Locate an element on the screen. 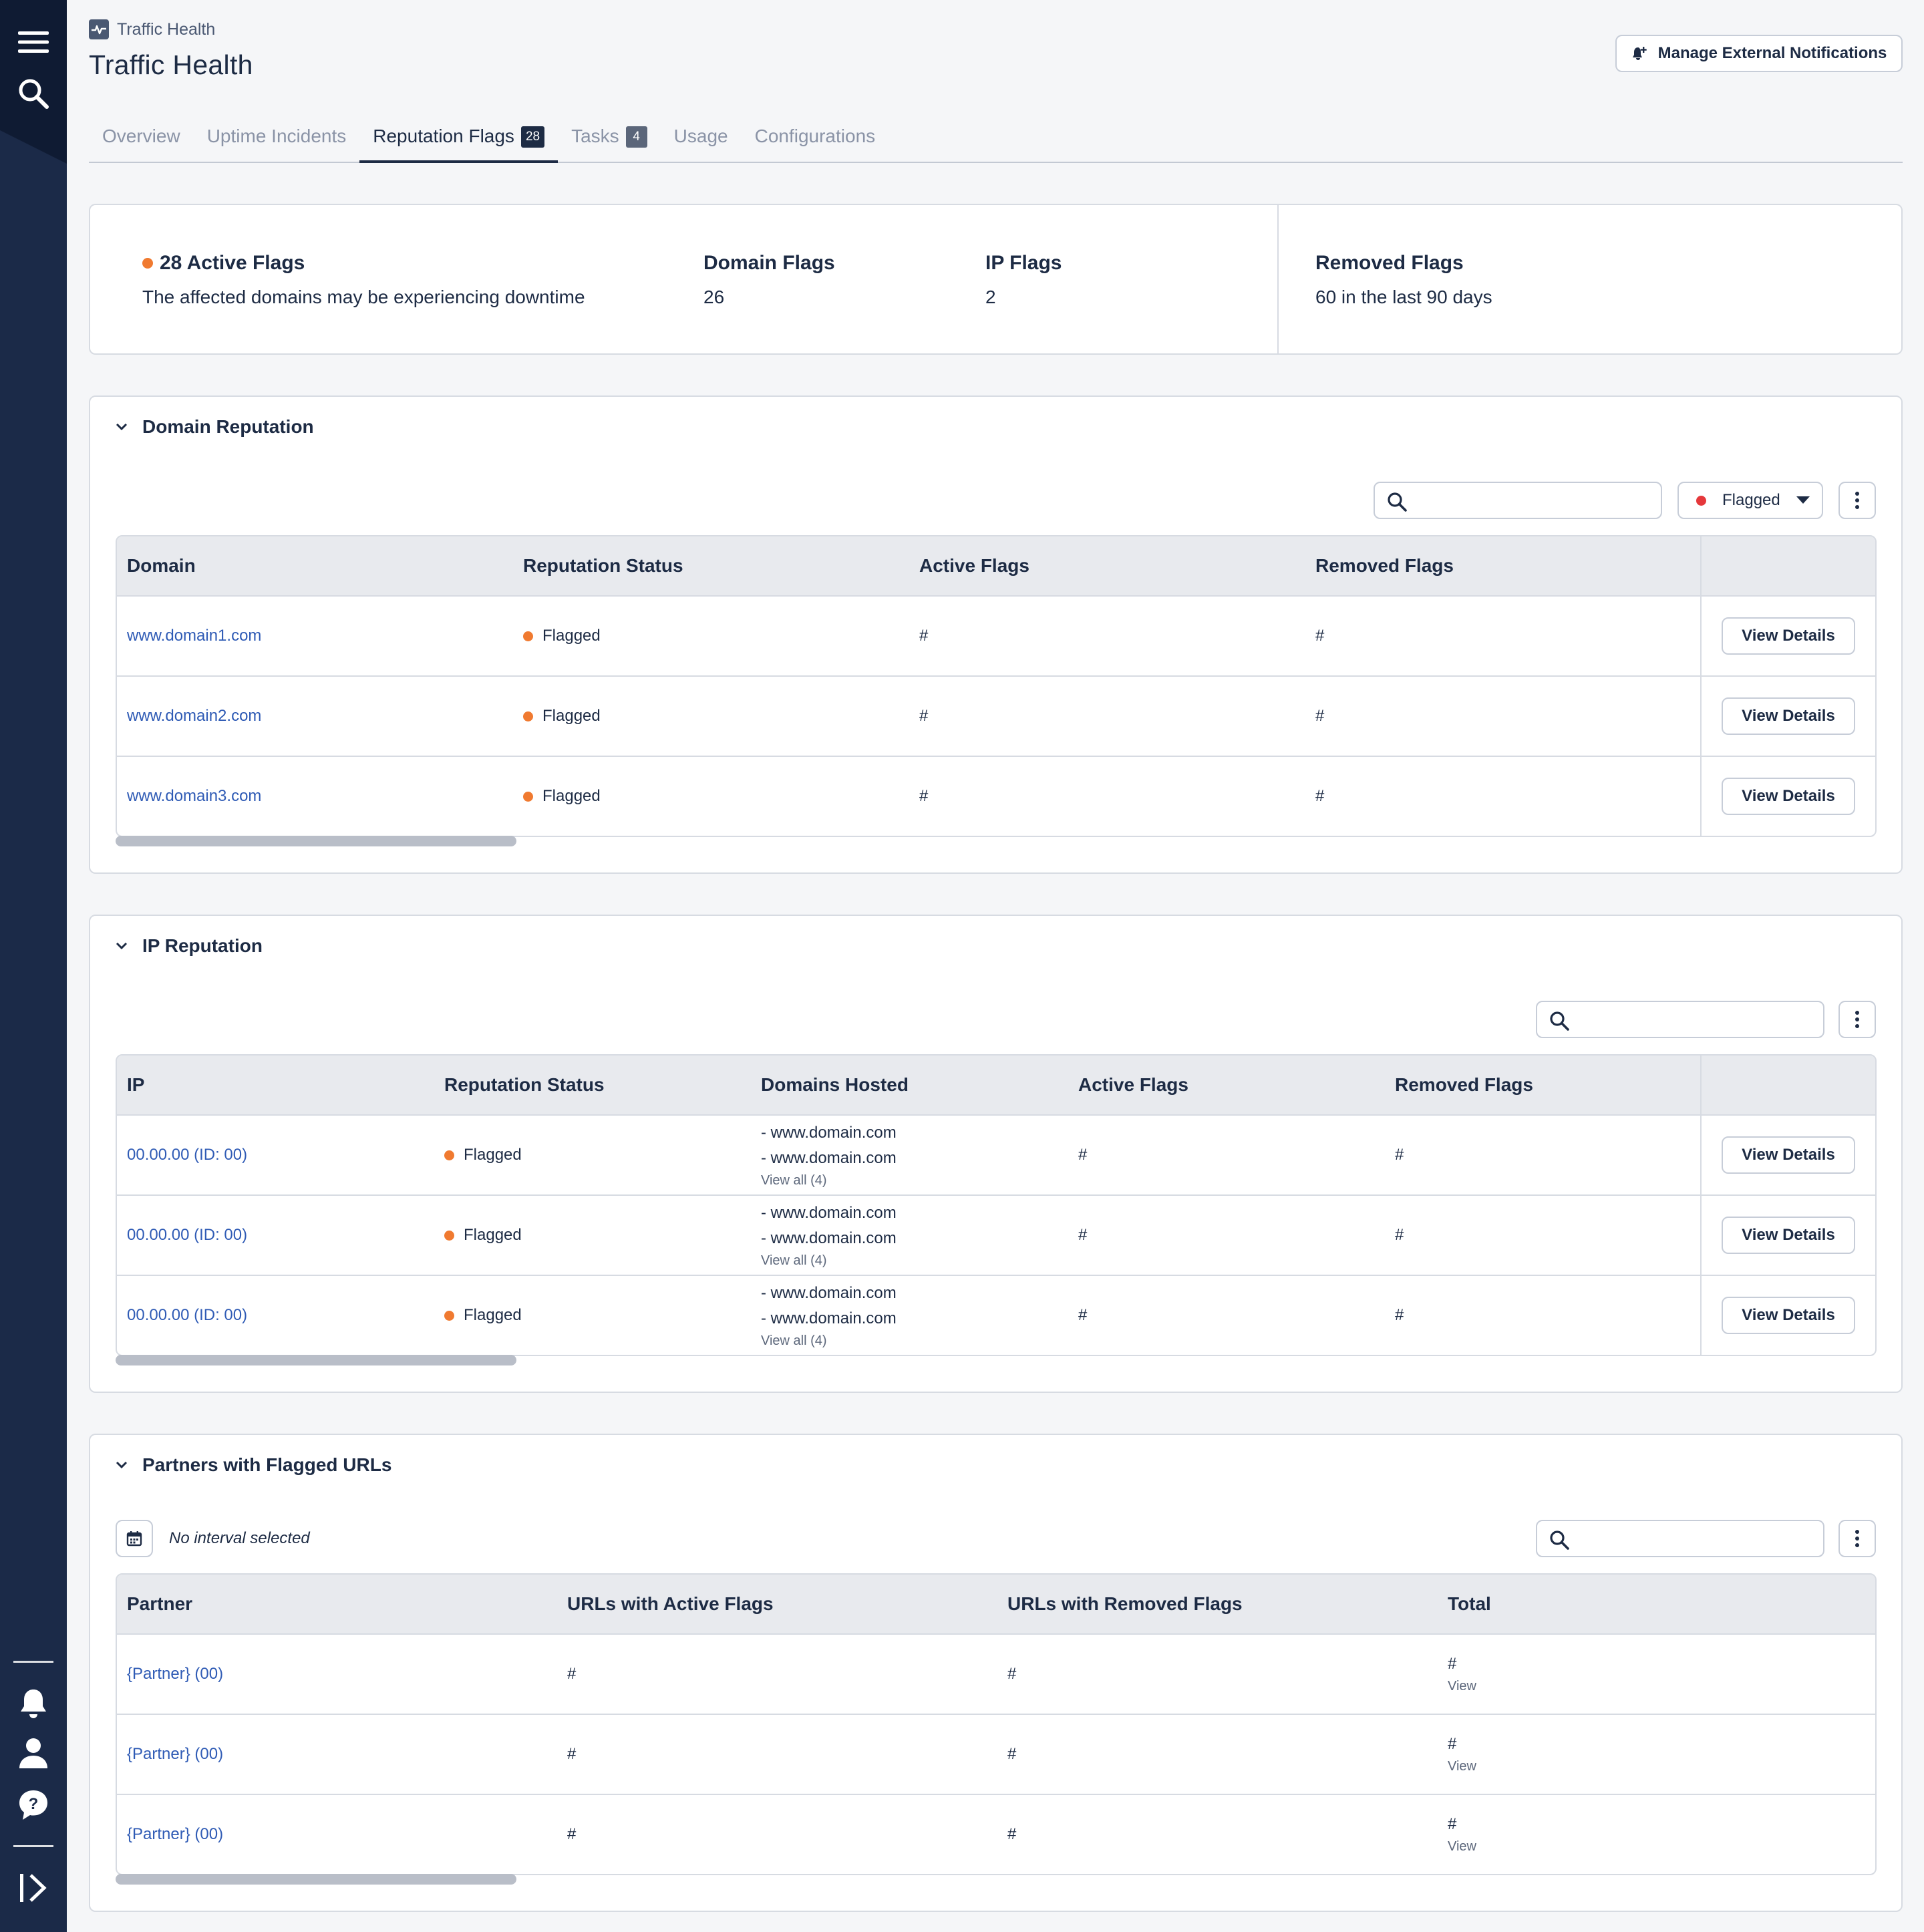 The height and width of the screenshot is (1932, 1924). column-header: URLs with Active Flags is located at coordinates (670, 1603).